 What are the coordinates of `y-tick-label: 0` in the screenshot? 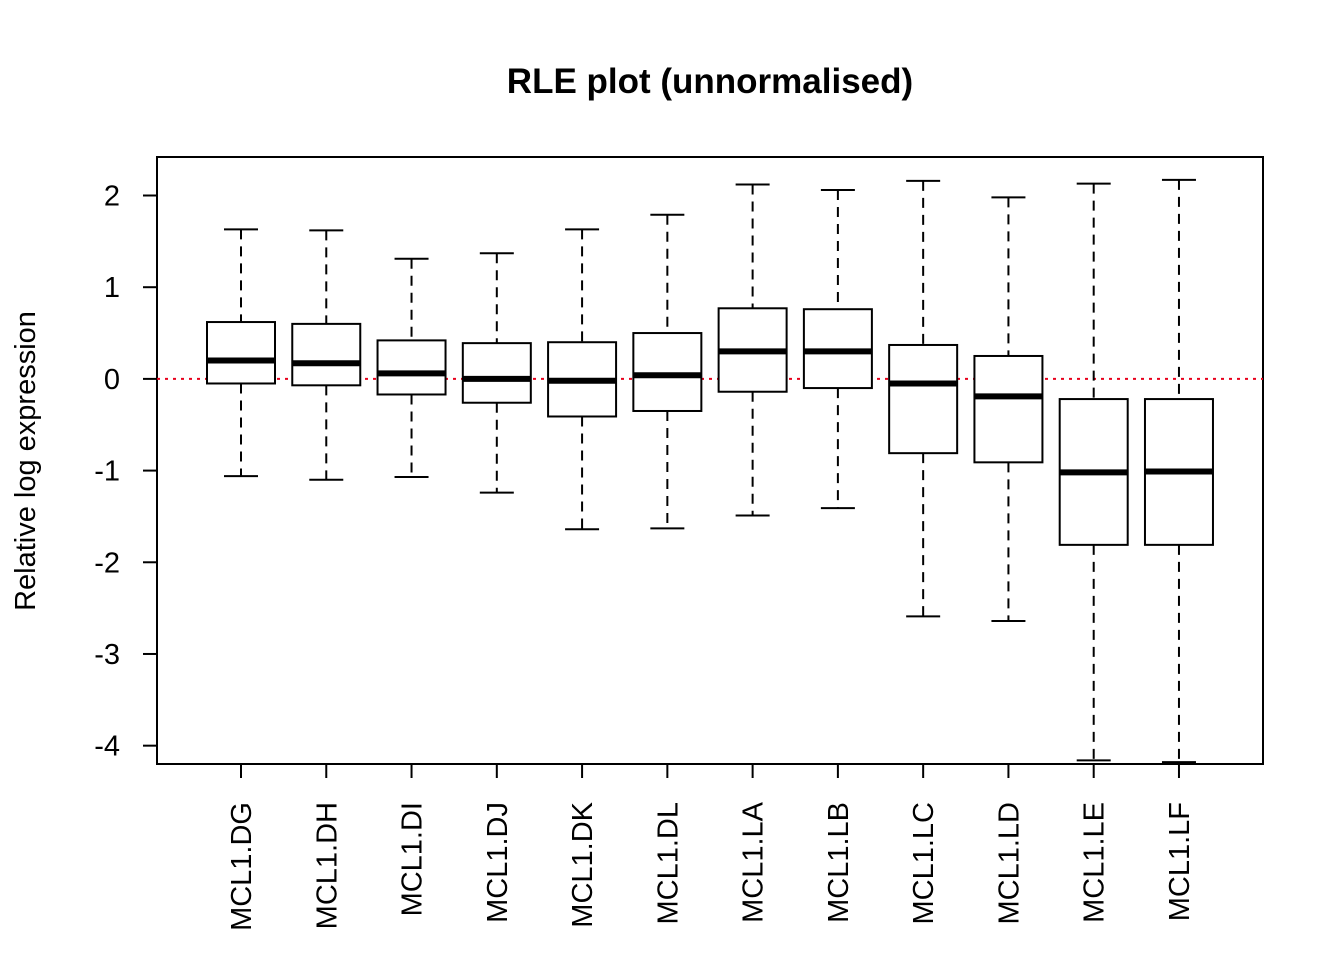 It's located at (112, 380).